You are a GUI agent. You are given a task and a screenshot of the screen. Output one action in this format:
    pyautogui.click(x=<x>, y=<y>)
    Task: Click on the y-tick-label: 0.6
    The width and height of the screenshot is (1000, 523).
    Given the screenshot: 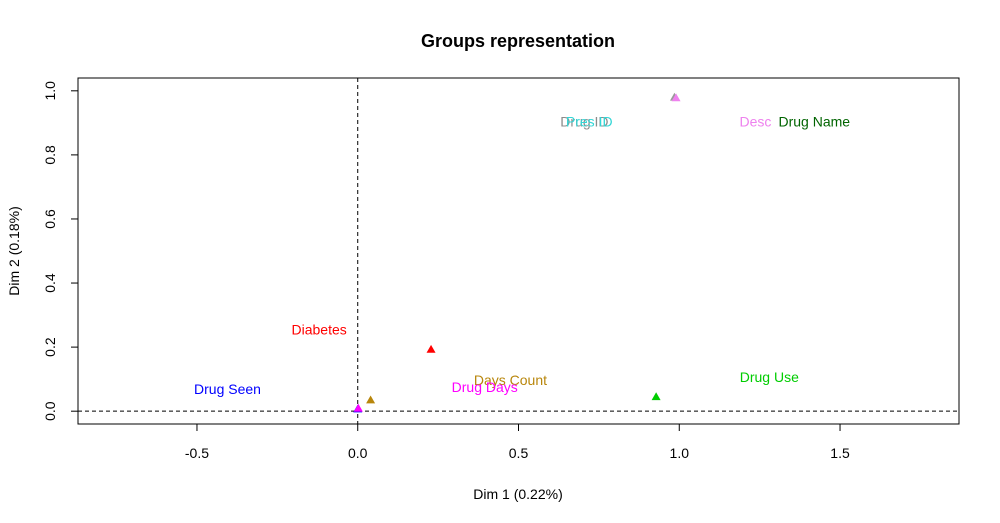 What is the action you would take?
    pyautogui.click(x=50, y=219)
    